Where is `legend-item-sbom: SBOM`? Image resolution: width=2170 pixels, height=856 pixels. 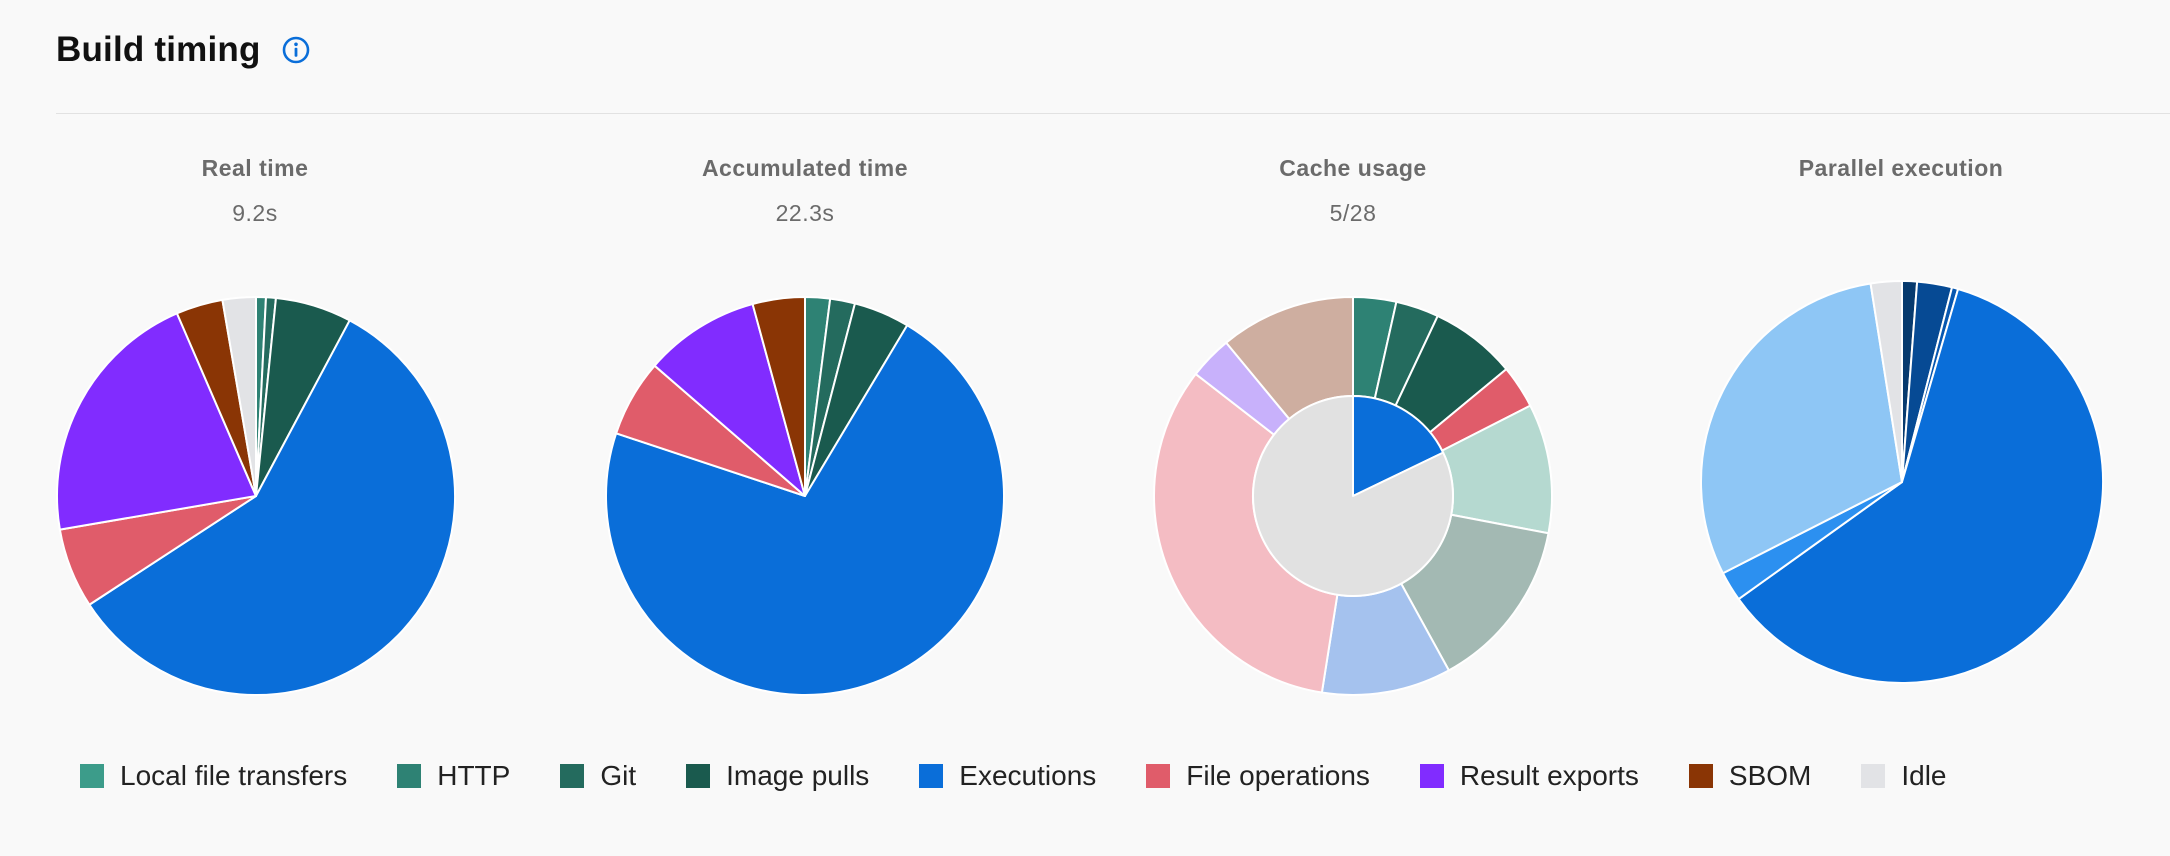 legend-item-sbom: SBOM is located at coordinates (1750, 776).